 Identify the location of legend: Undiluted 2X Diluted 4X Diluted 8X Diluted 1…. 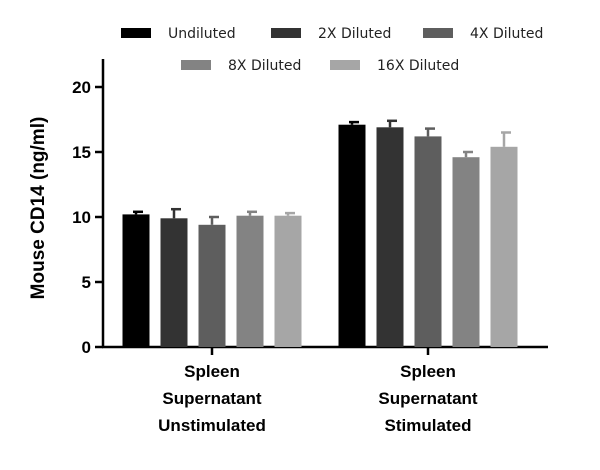
(332, 50).